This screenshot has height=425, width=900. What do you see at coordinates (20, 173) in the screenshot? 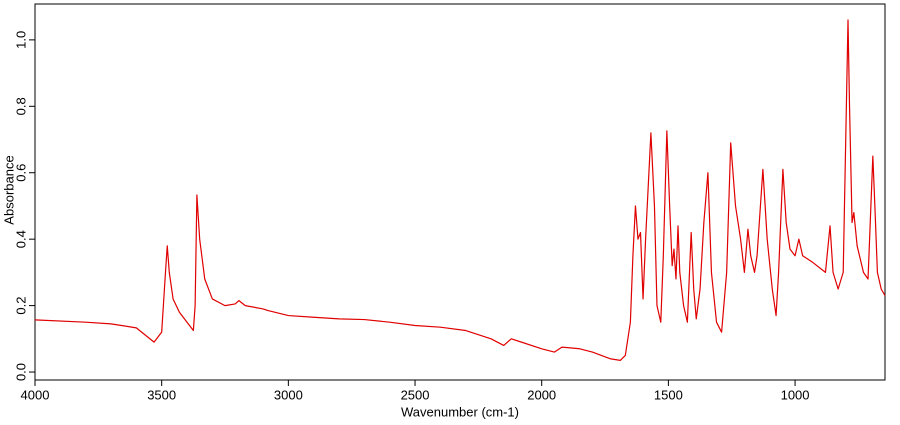
I see `y-tick-label: 0.6` at bounding box center [20, 173].